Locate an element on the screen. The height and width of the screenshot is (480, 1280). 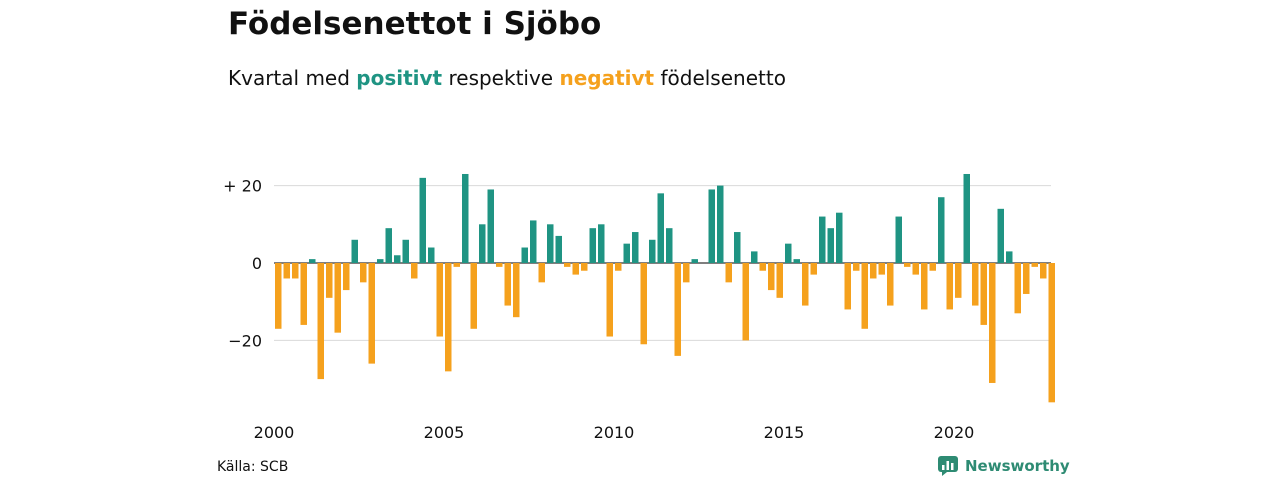
brand-logo: Newsworthy is located at coordinates (1004, 466).